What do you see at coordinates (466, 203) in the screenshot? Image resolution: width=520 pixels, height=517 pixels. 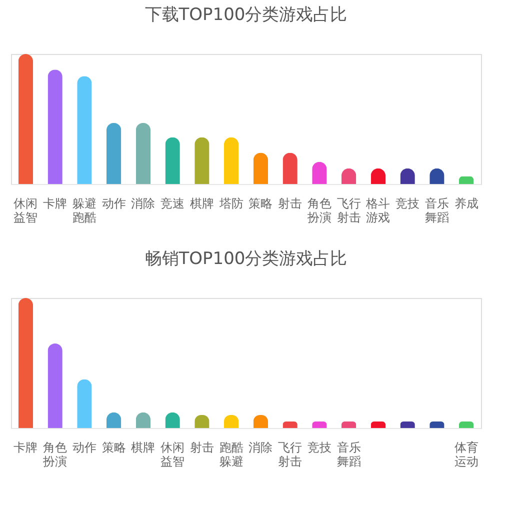 I see `x-tick-label: 养成` at bounding box center [466, 203].